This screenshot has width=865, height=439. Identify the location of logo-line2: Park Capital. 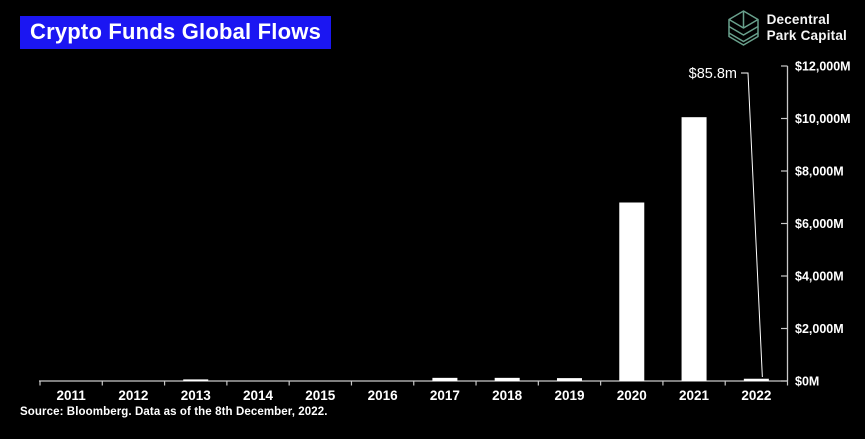
(806, 35).